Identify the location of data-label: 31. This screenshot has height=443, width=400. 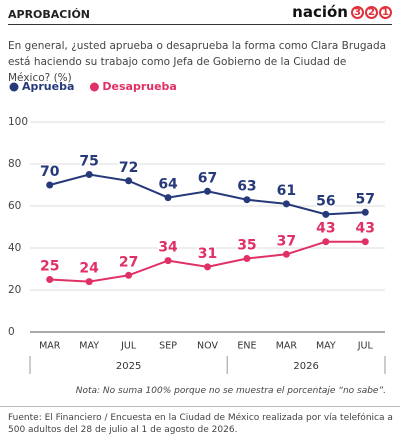
(207, 254).